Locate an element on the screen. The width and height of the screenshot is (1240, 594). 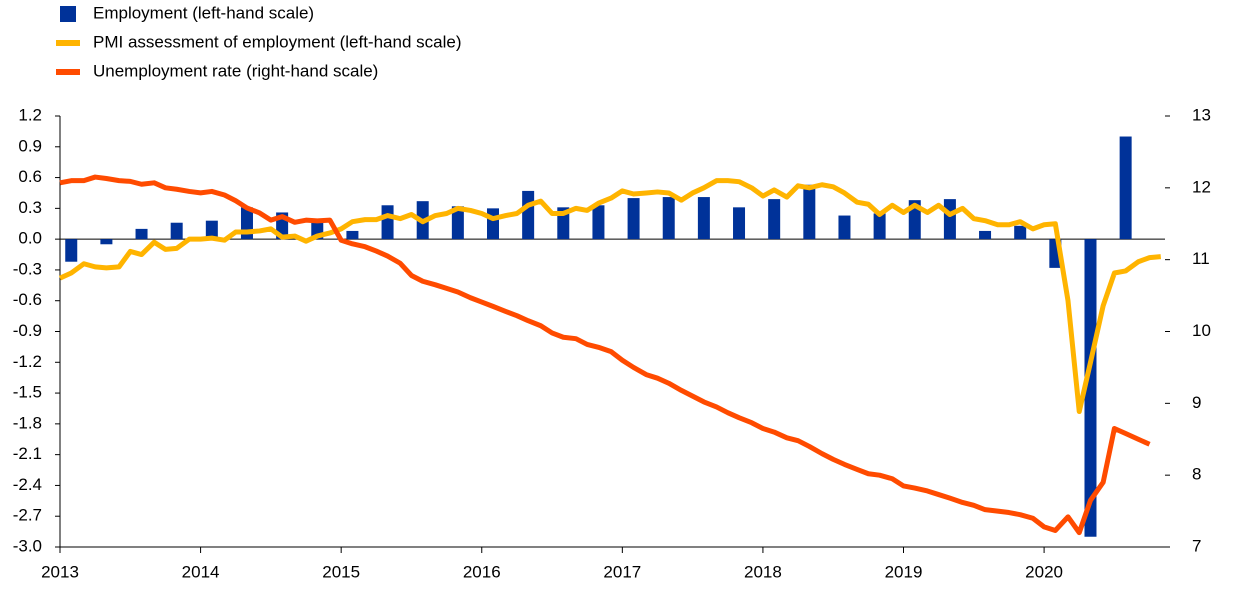
y-tick-label: -1.5 is located at coordinates (27, 392).